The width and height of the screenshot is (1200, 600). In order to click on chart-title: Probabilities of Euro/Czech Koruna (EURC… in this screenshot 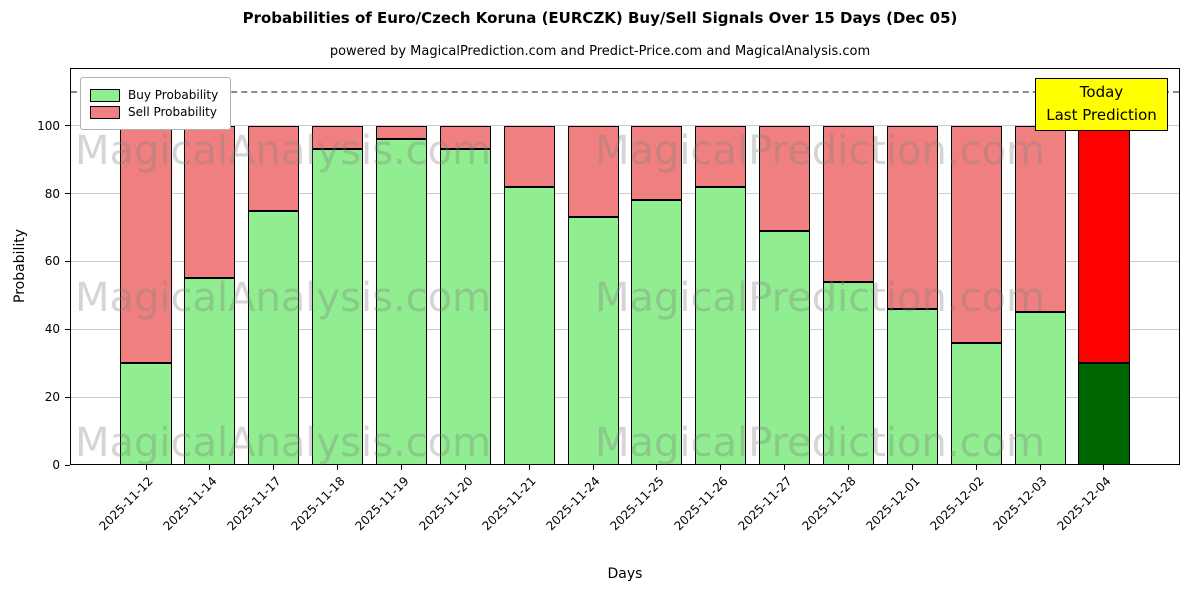, I will do `click(600, 18)`.